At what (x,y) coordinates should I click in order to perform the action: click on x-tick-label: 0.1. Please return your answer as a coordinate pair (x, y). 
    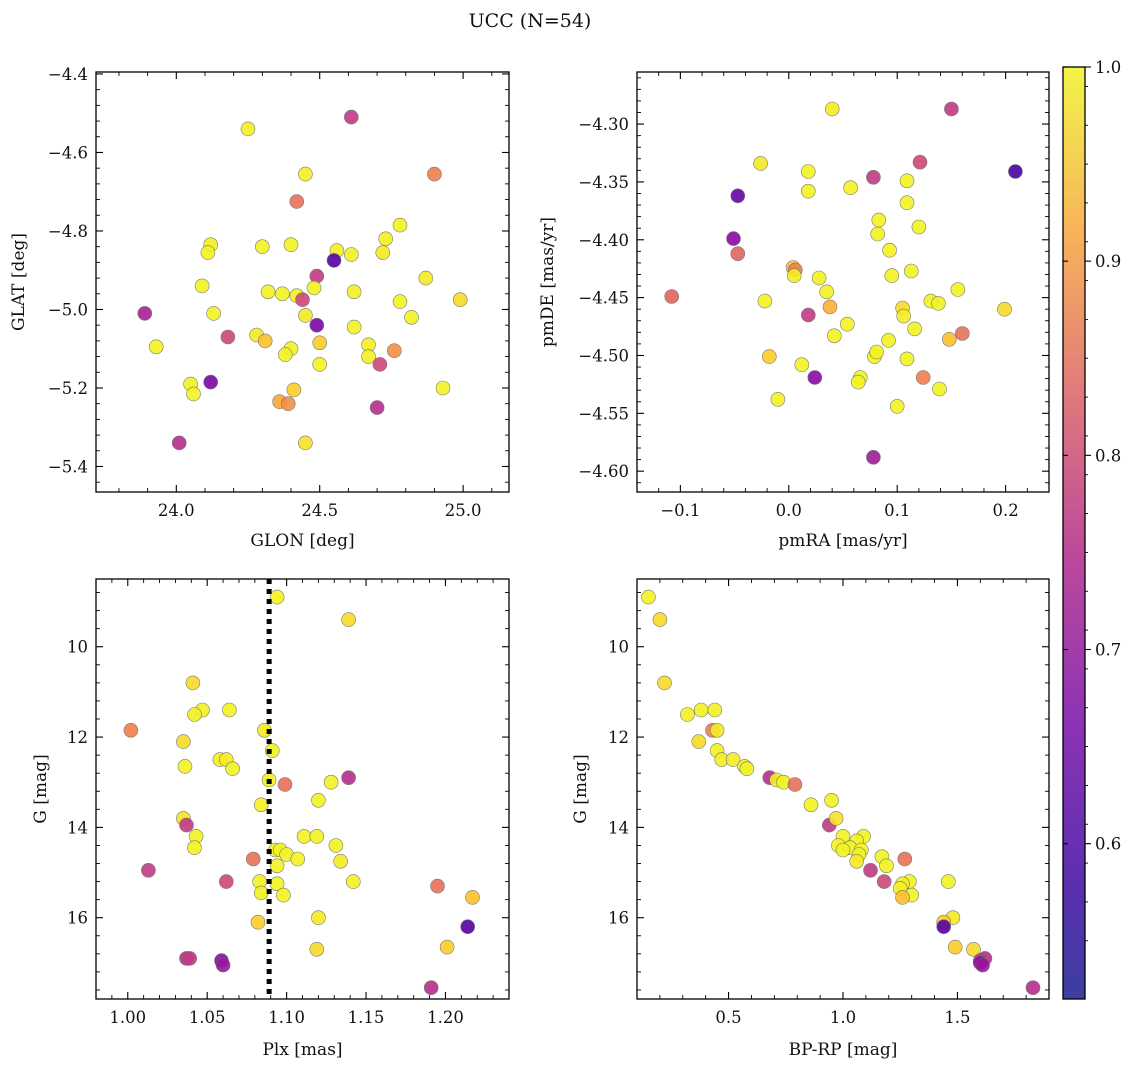
    Looking at the image, I should click on (897, 510).